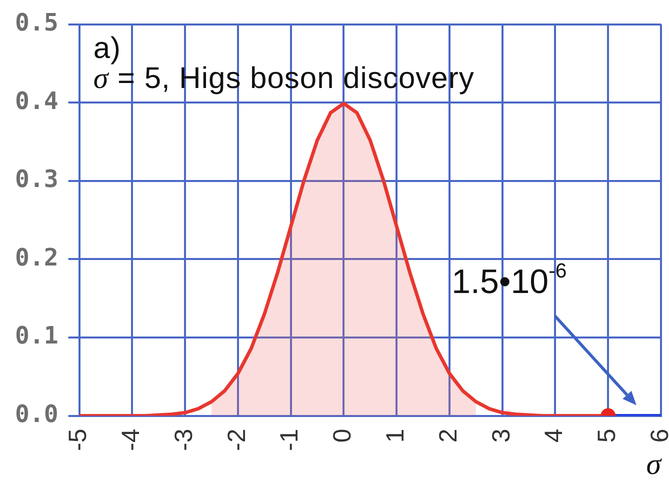 The height and width of the screenshot is (482, 669). I want to click on annotation: a), so click(107, 49).